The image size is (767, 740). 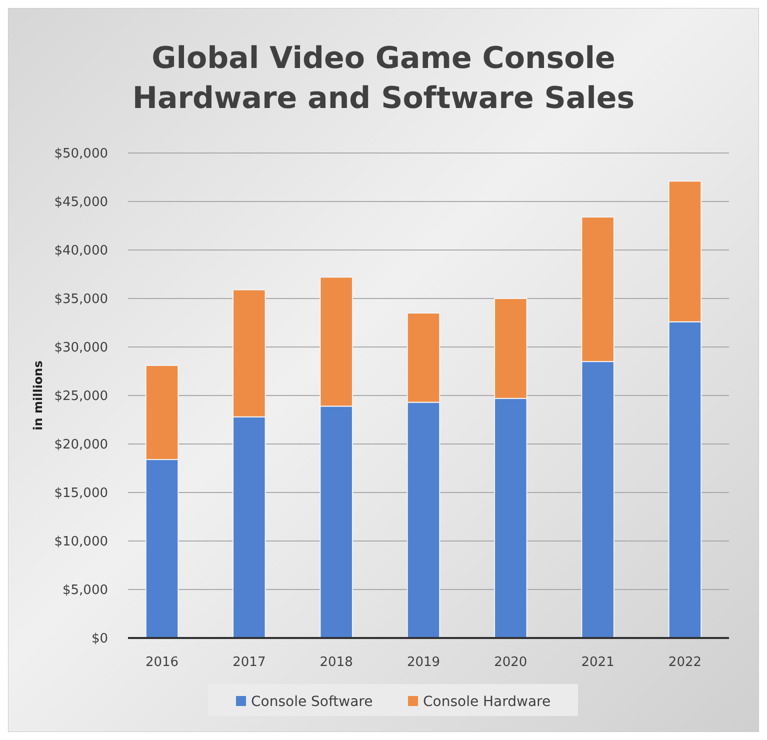 I want to click on y-tick-label: $20,000, so click(x=81, y=445).